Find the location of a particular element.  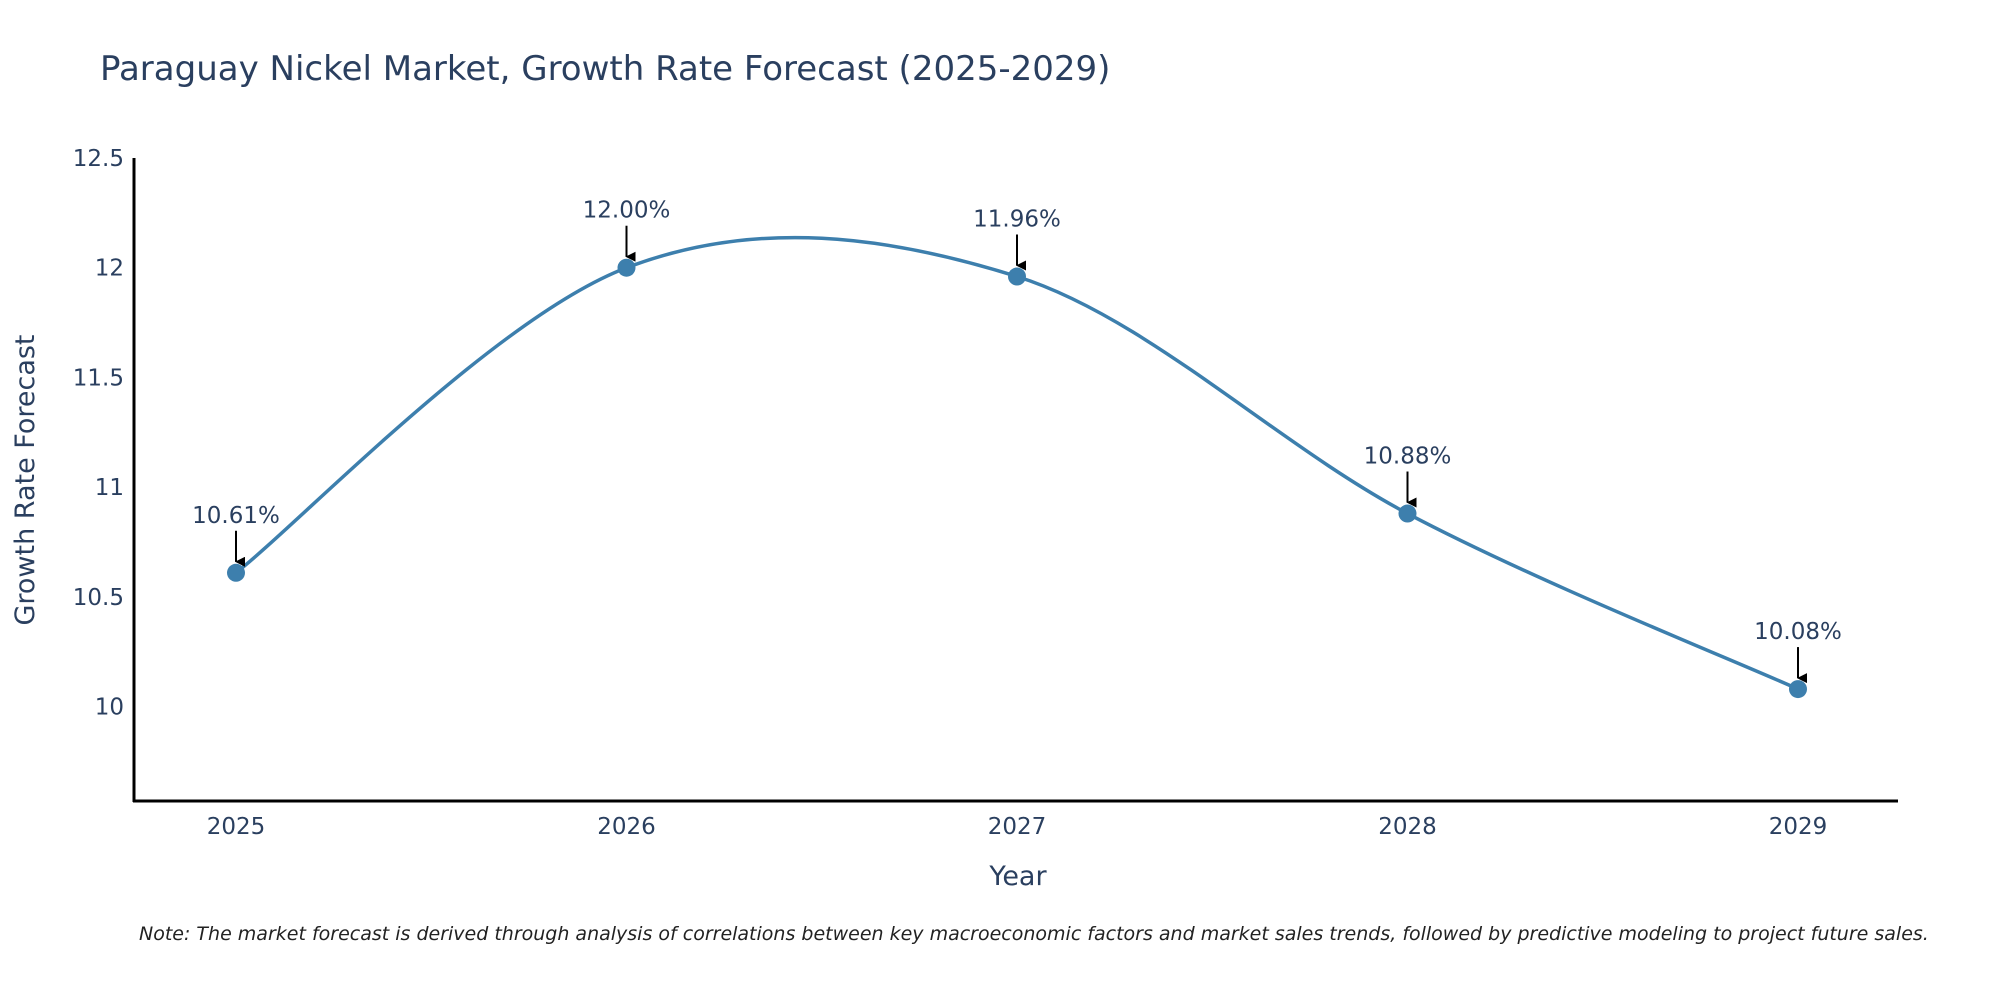

y-tick-label: 11 is located at coordinates (109, 488).